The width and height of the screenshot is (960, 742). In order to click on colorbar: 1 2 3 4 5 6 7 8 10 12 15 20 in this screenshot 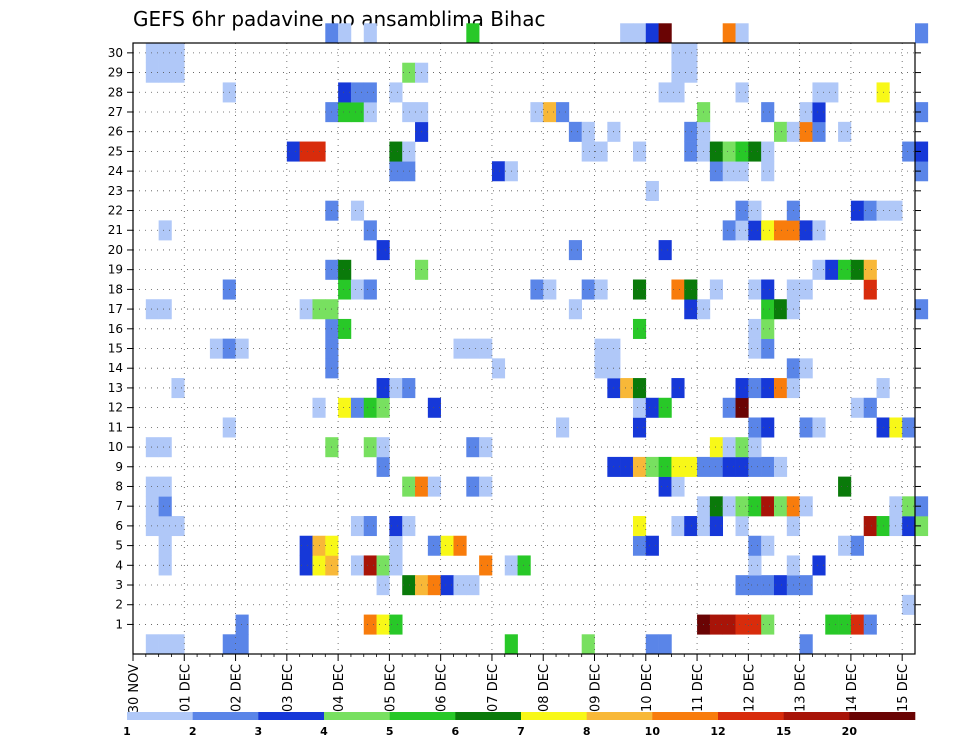, I will do `click(519, 725)`.